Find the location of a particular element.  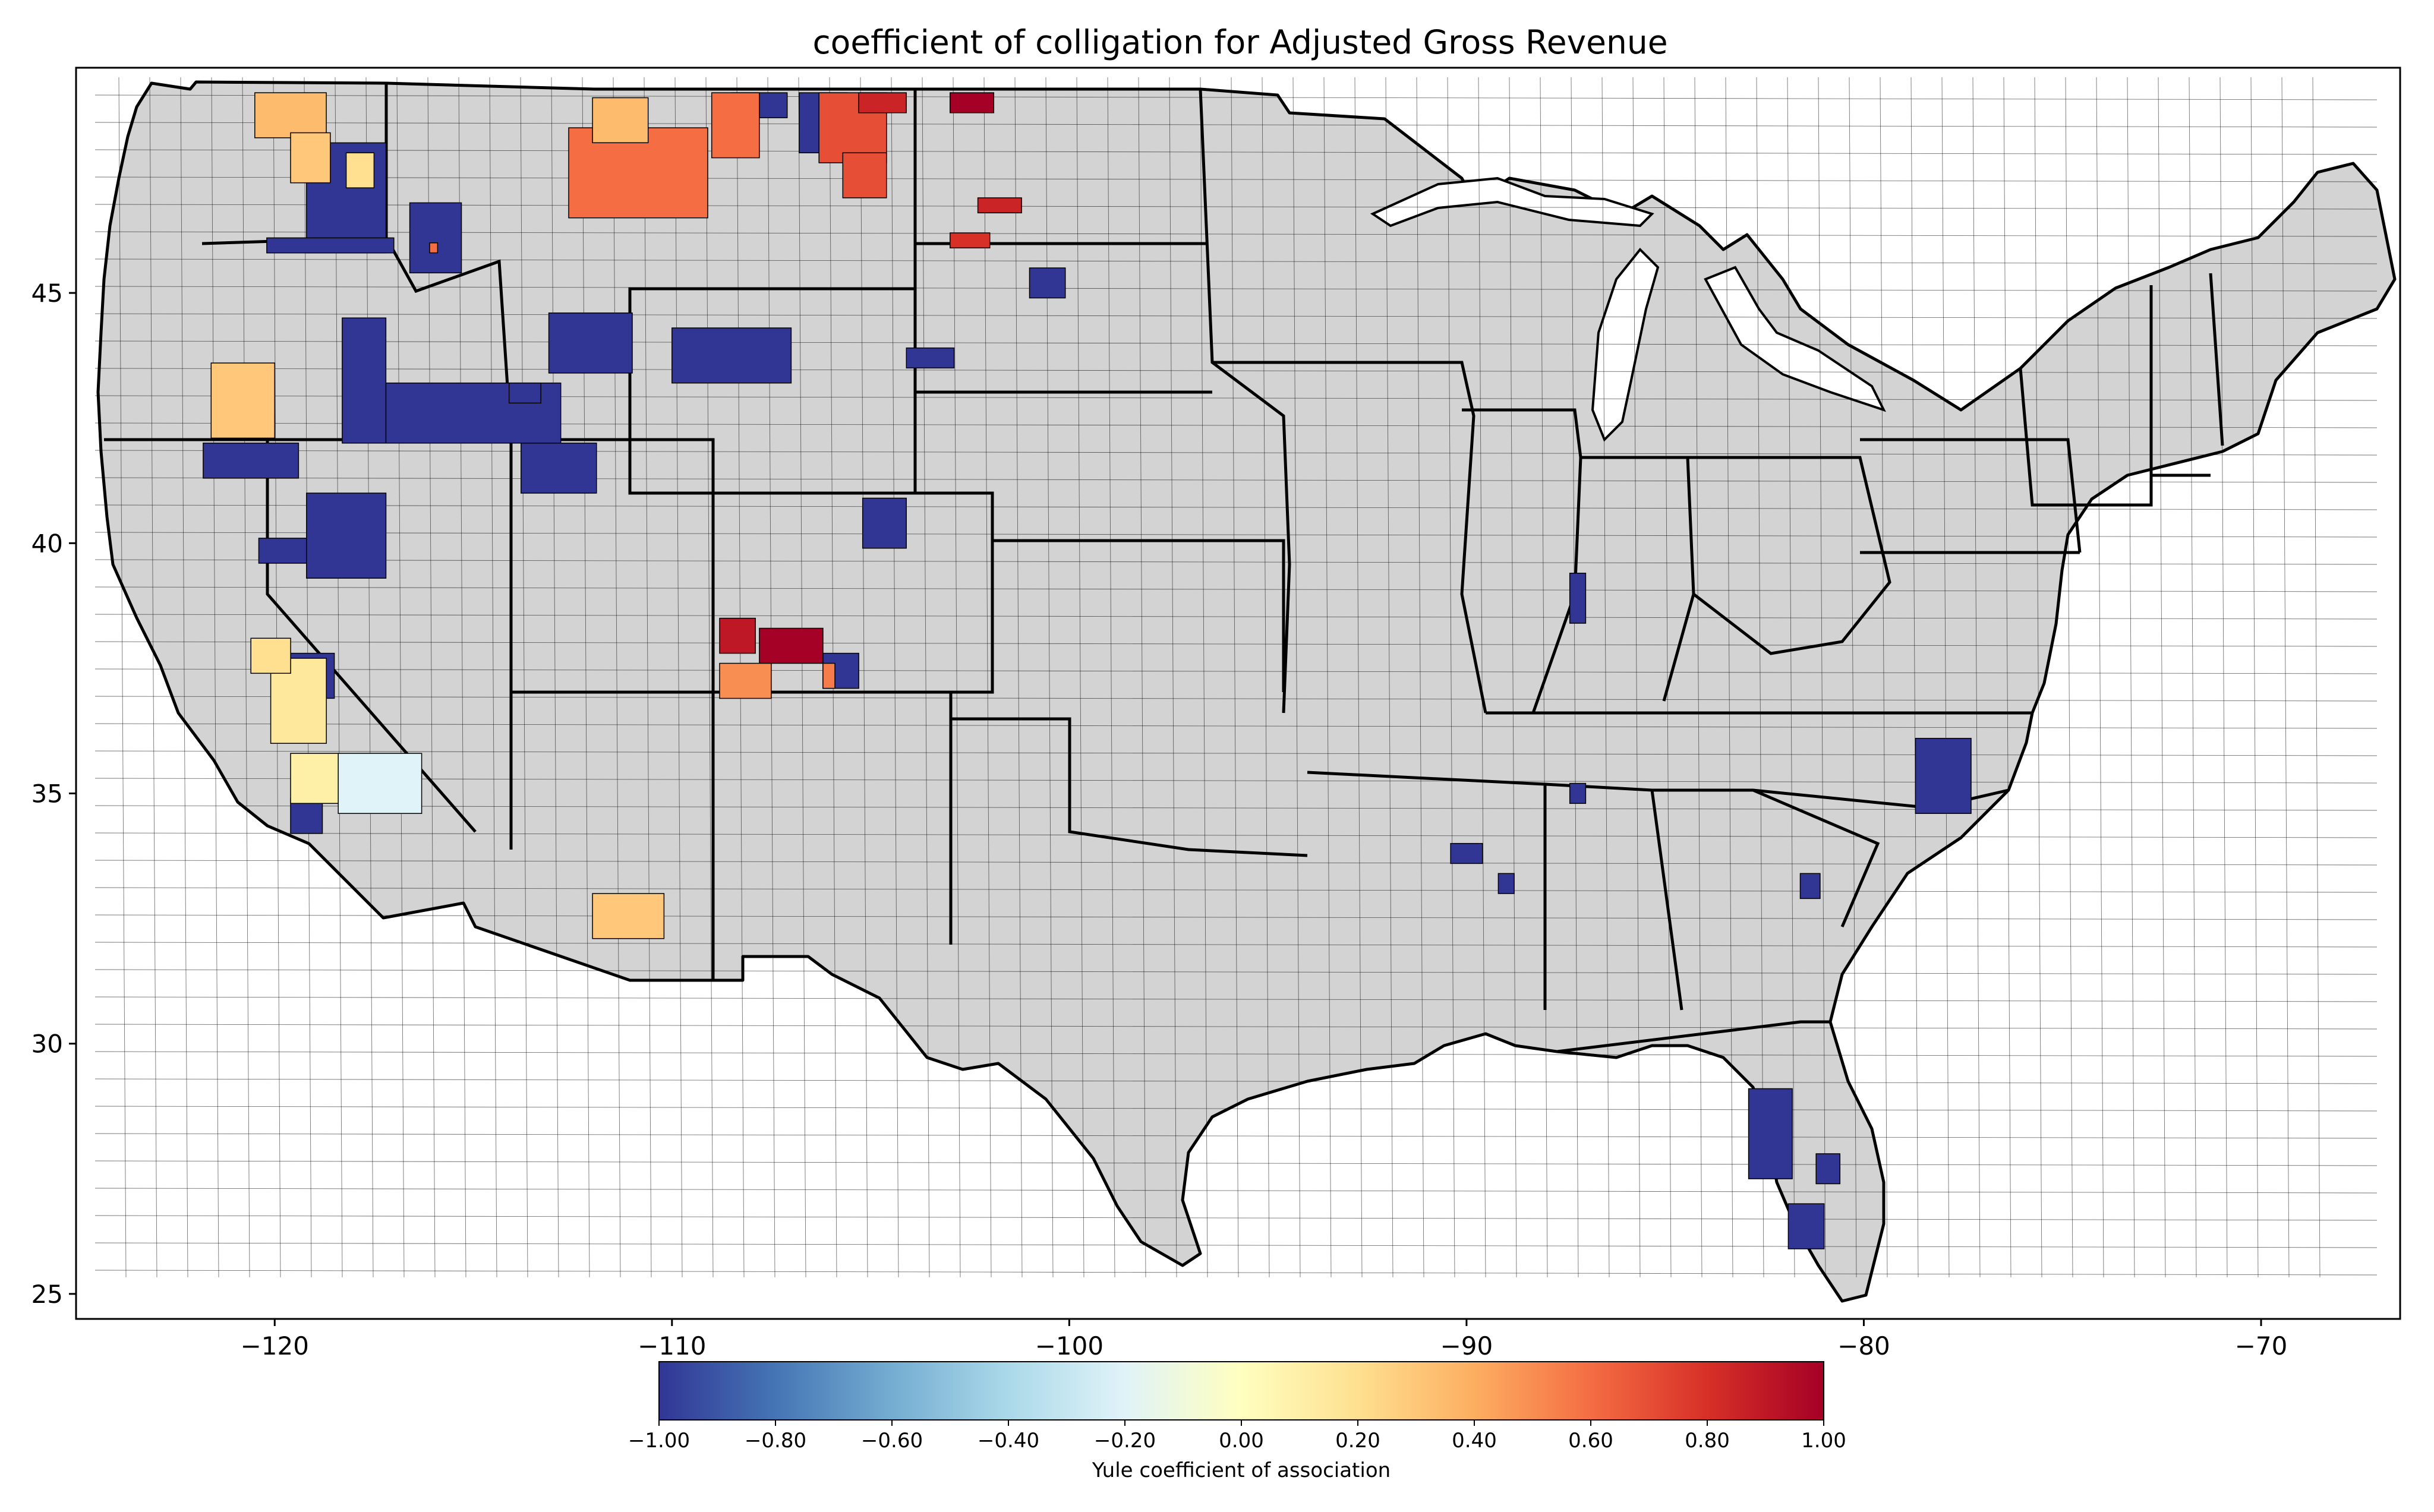

colorbar-tick-label: −0.60 is located at coordinates (892, 1441).